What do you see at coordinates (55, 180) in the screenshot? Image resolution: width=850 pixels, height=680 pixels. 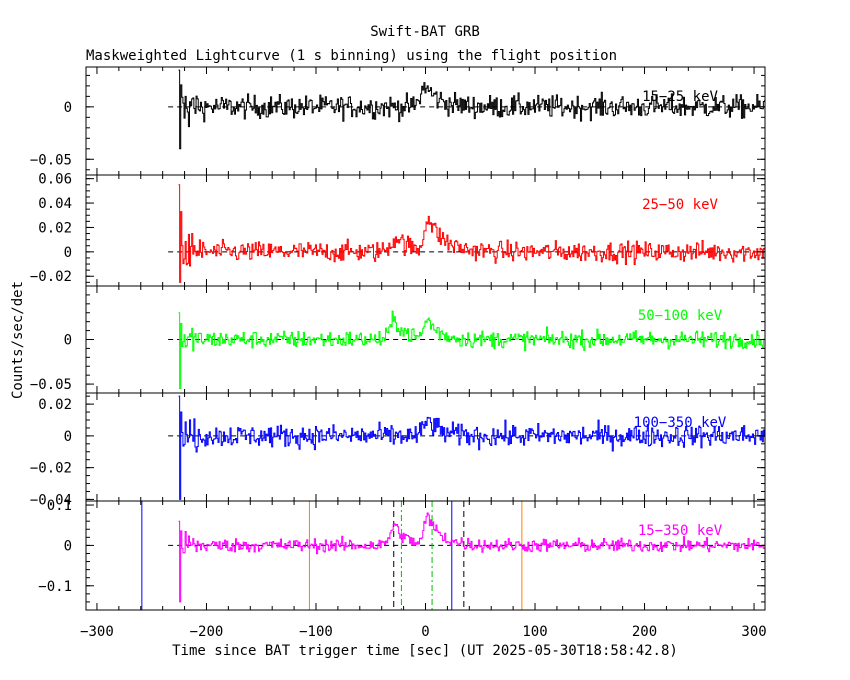 I see `y-tick-label: 0.06` at bounding box center [55, 180].